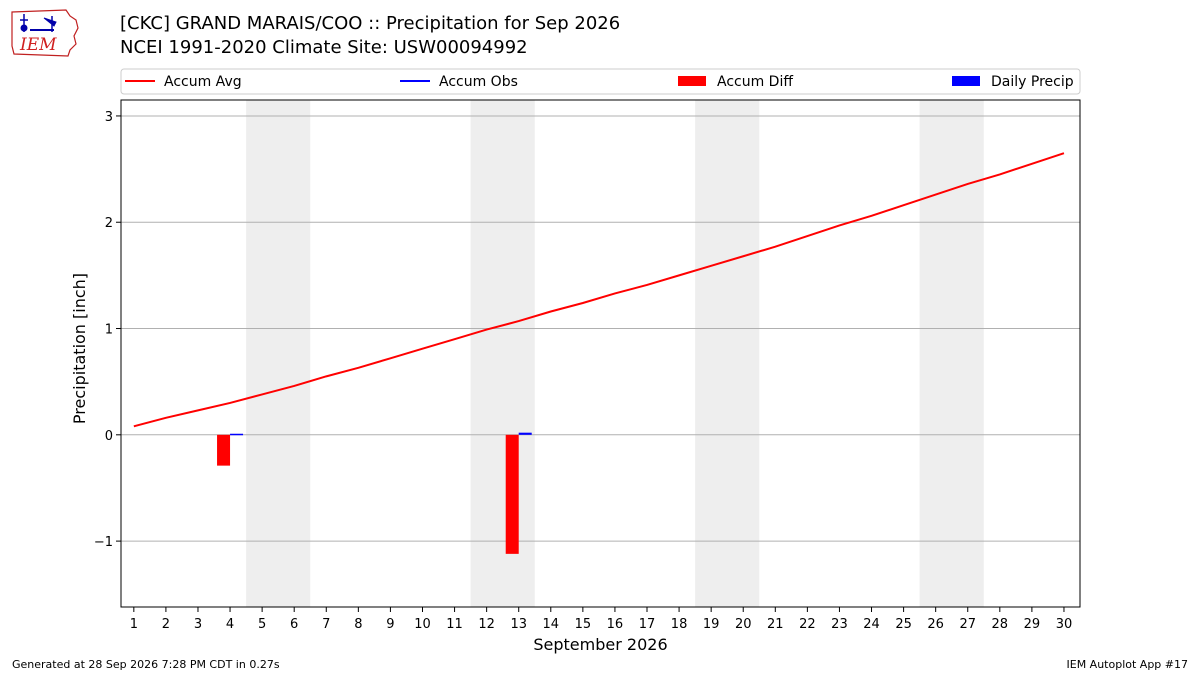 This screenshot has height=675, width=1200. Describe the element at coordinates (755, 82) in the screenshot. I see `legend-label: Accum Diff` at that location.